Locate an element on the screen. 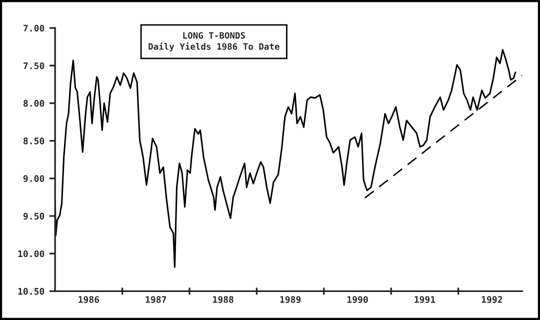 The height and width of the screenshot is (320, 540). y-tick-label: 9.00 is located at coordinates (33, 178).